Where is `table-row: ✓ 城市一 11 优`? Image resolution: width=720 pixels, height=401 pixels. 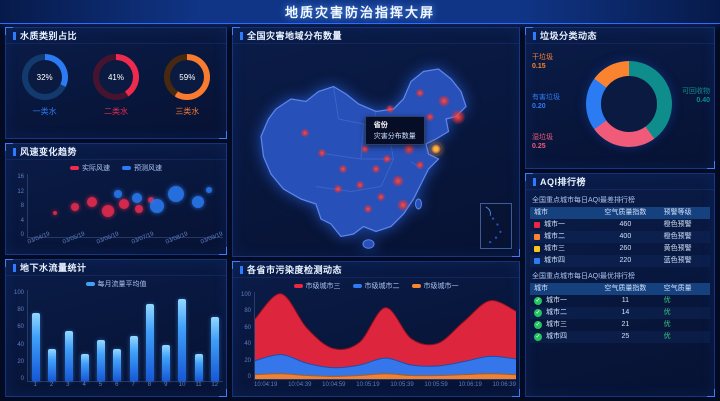 table-row: ✓ 城市一 11 优 is located at coordinates (620, 301).